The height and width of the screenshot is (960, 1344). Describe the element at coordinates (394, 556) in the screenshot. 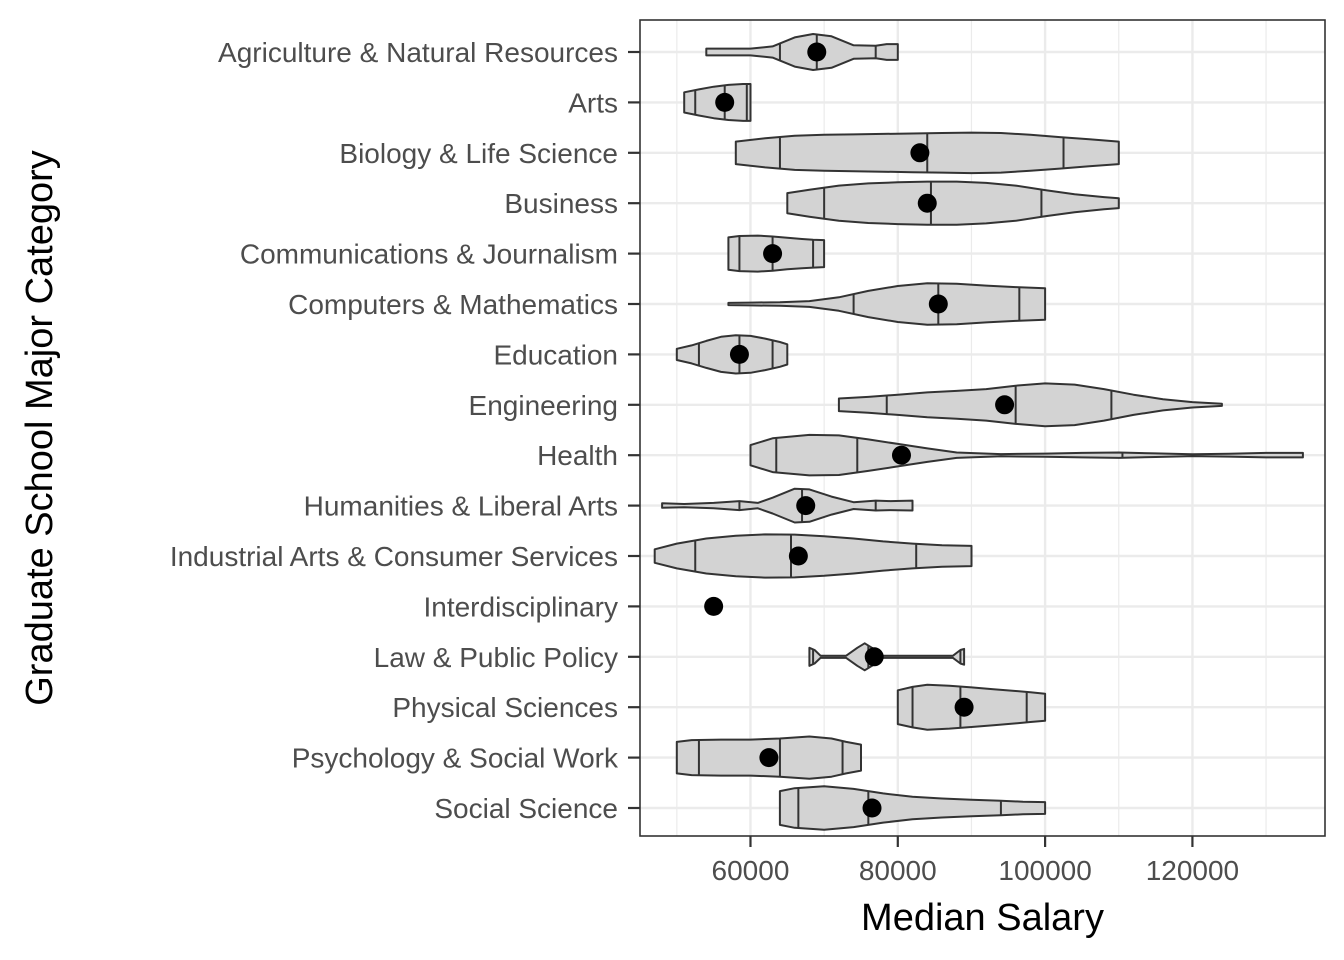

I see `y-tick-label: Industrial Arts & Consumer Services` at that location.